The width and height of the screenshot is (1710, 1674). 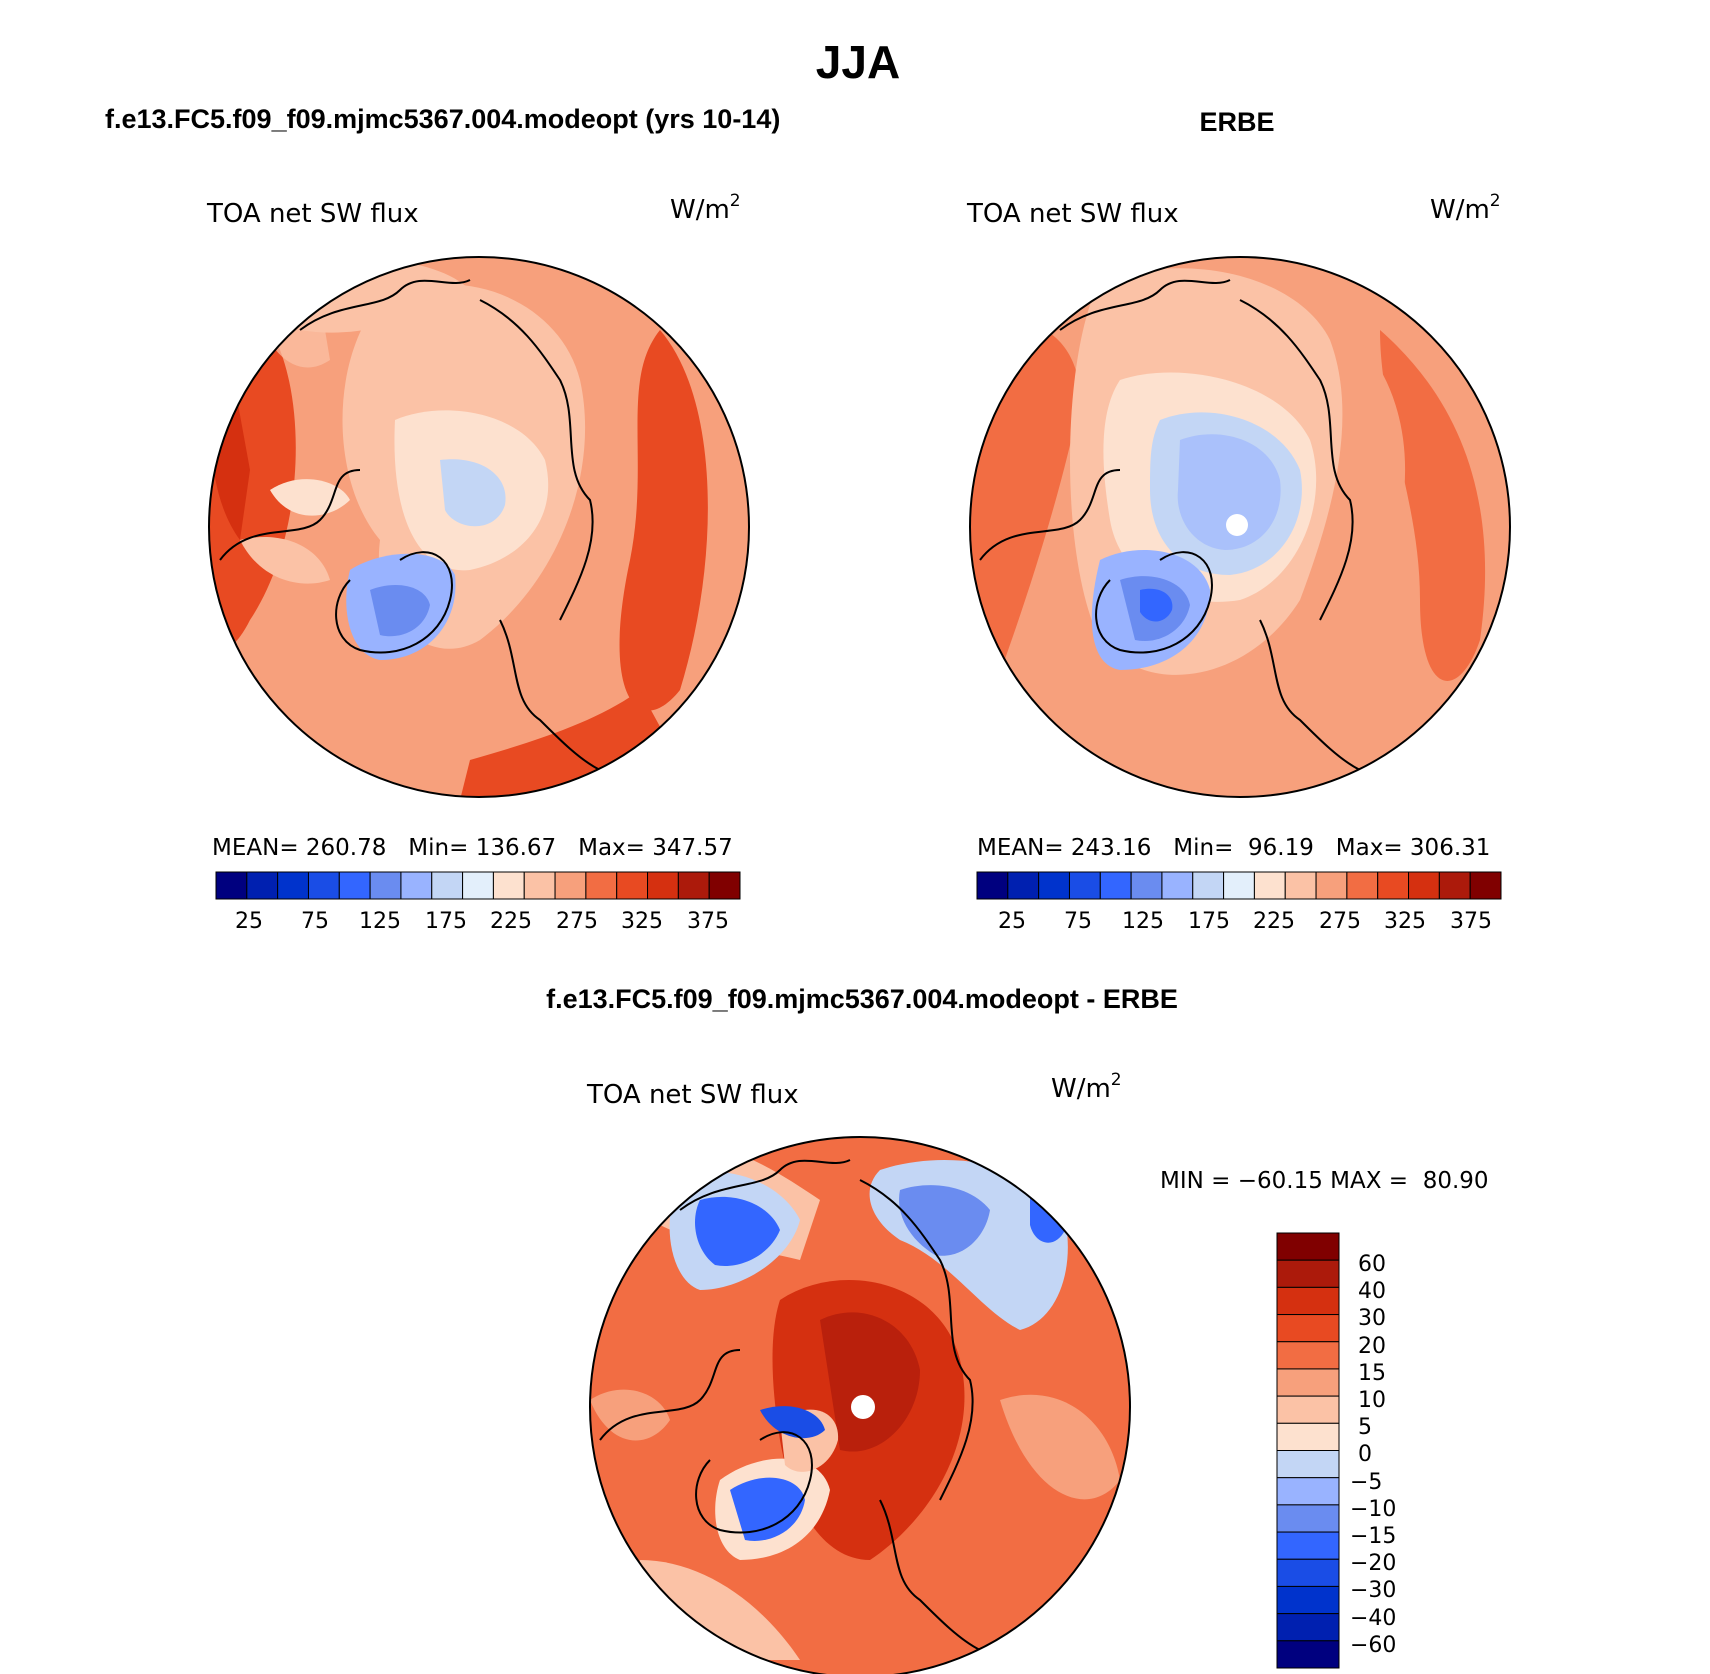 I want to click on panel-erbe-map-border, so click(x=1240, y=527).